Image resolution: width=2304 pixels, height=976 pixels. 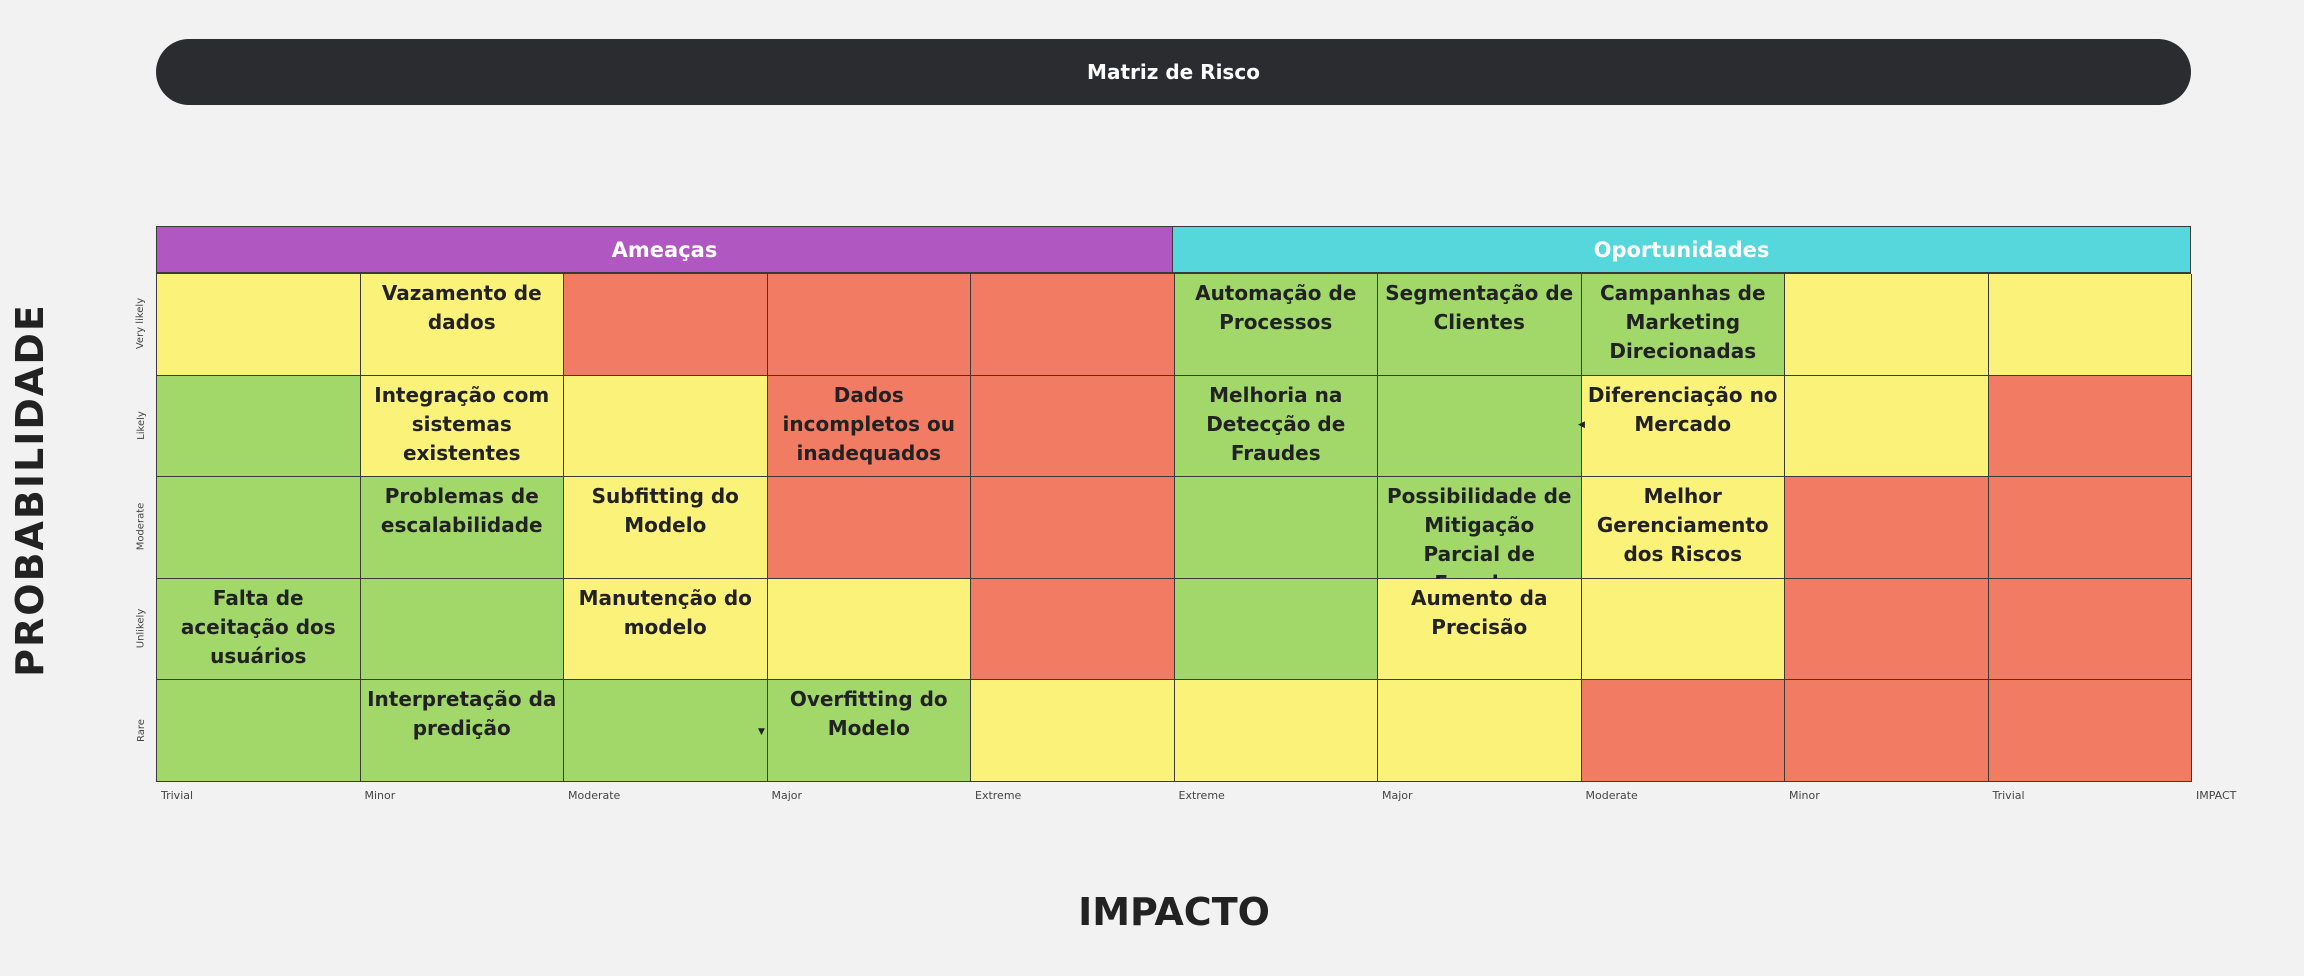 I want to click on opportunities-header-label: Oportunidades, so click(x=1681, y=249).